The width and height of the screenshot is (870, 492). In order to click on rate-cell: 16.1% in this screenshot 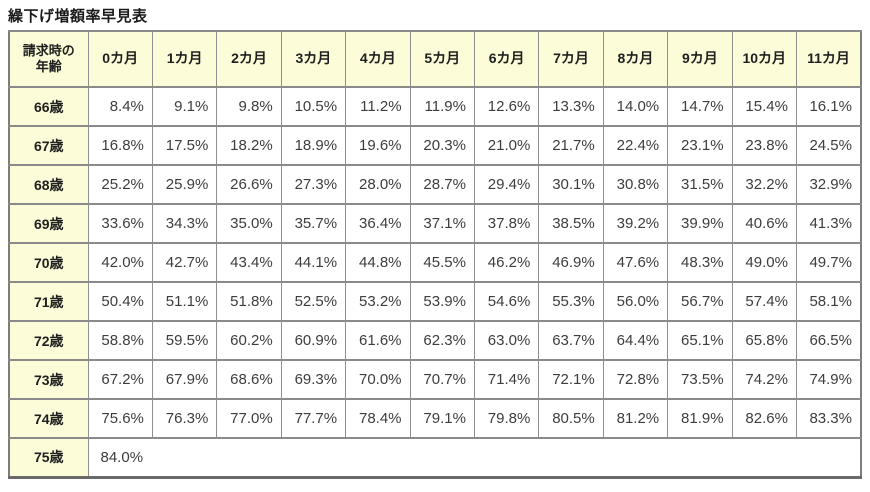, I will do `click(828, 106)`.